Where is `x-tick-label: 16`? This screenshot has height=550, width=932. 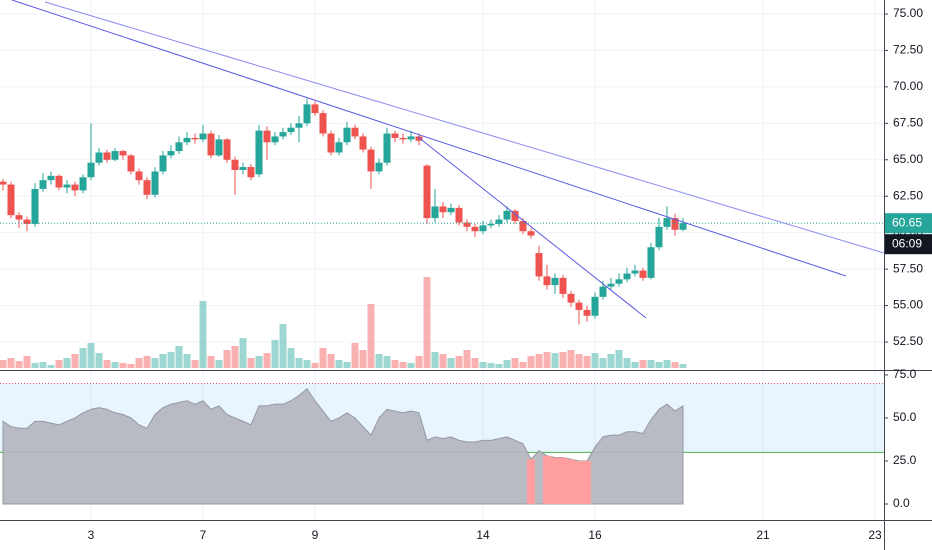 x-tick-label: 16 is located at coordinates (595, 535).